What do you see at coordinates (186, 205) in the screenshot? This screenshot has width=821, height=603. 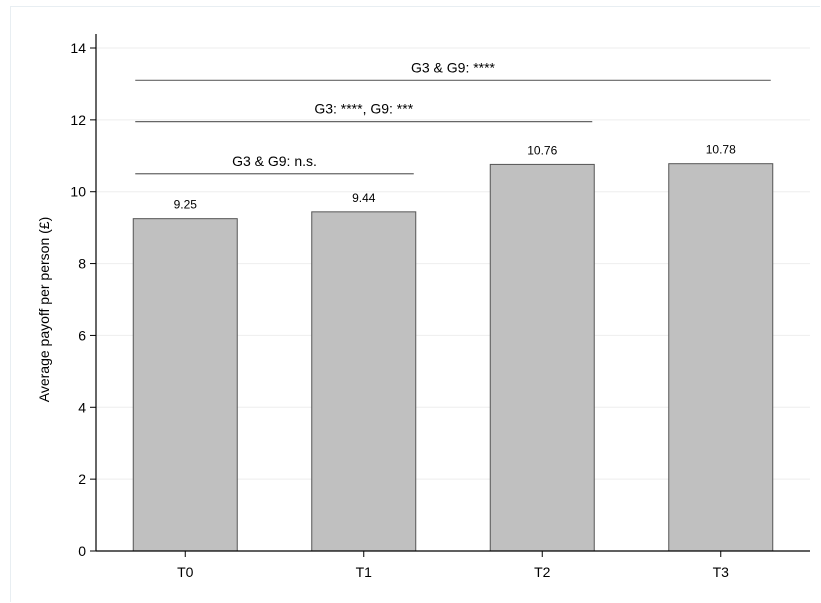 I see `data-label: 9.25` at bounding box center [186, 205].